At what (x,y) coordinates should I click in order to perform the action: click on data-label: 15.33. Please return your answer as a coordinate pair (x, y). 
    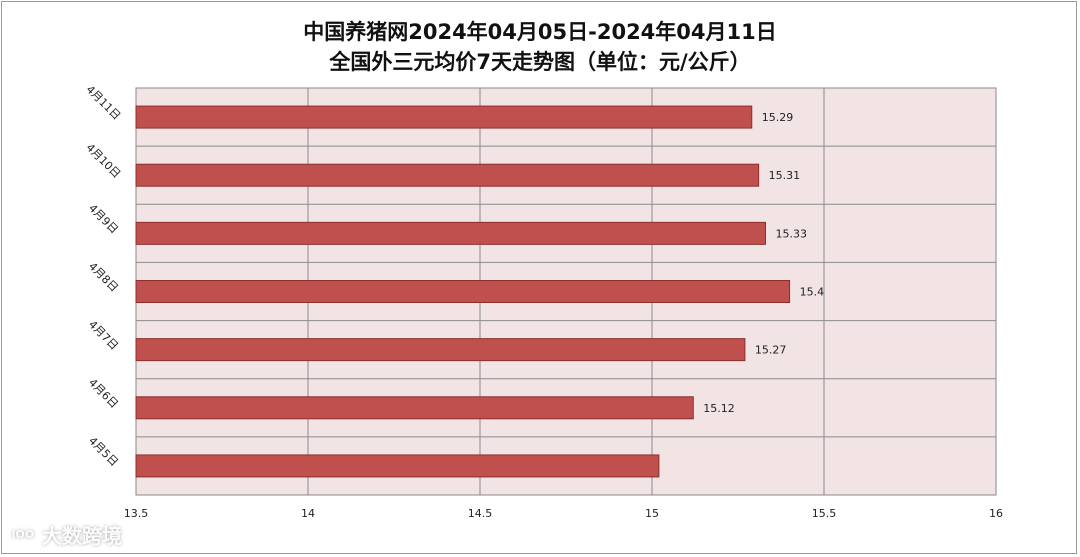
    Looking at the image, I should click on (792, 233).